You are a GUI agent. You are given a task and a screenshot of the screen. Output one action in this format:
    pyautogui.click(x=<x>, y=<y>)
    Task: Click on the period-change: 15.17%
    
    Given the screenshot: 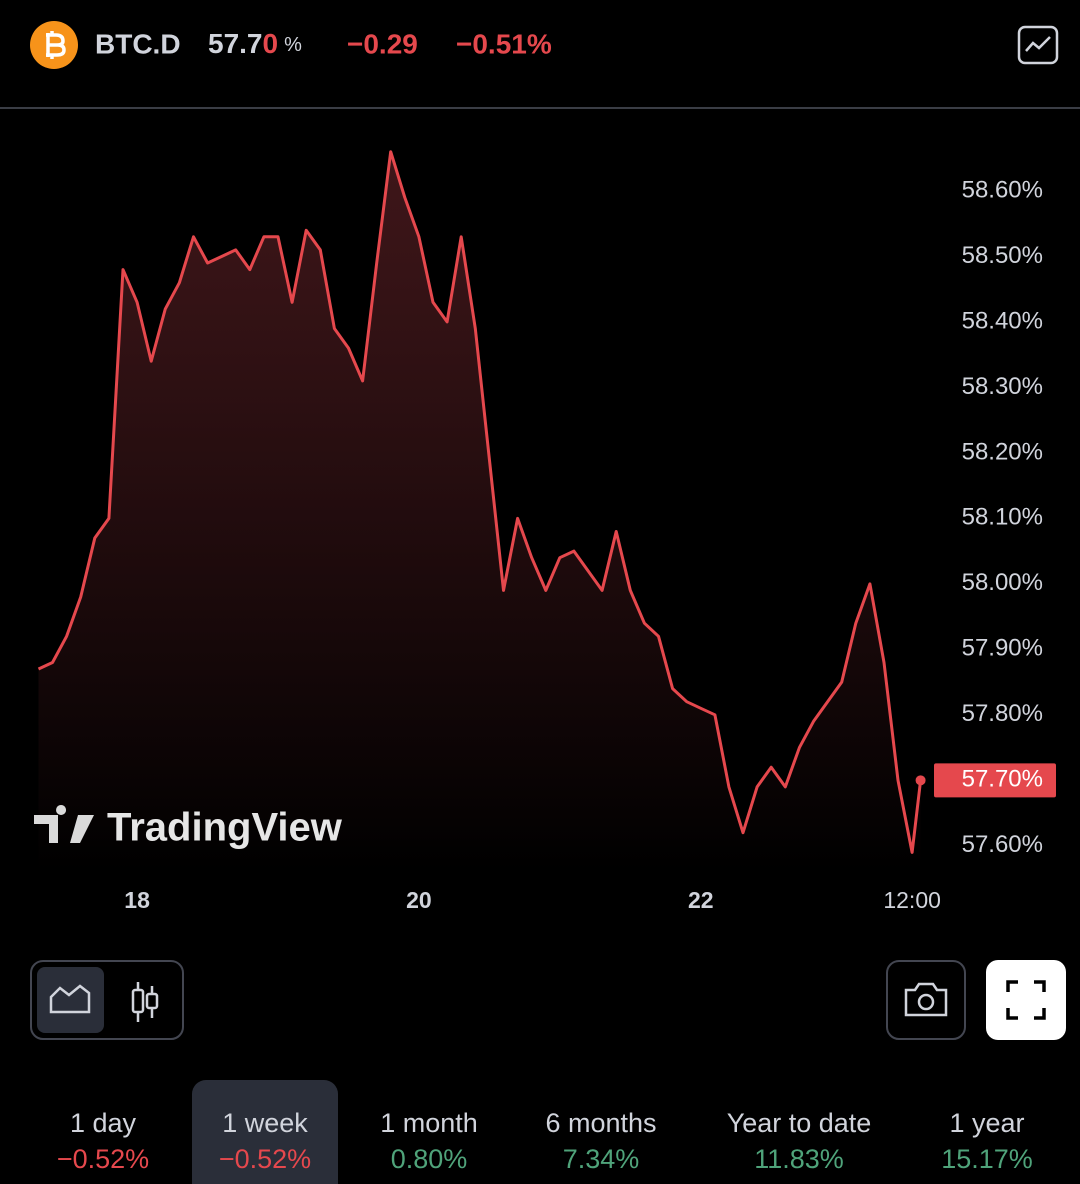 What is the action you would take?
    pyautogui.click(x=987, y=1159)
    